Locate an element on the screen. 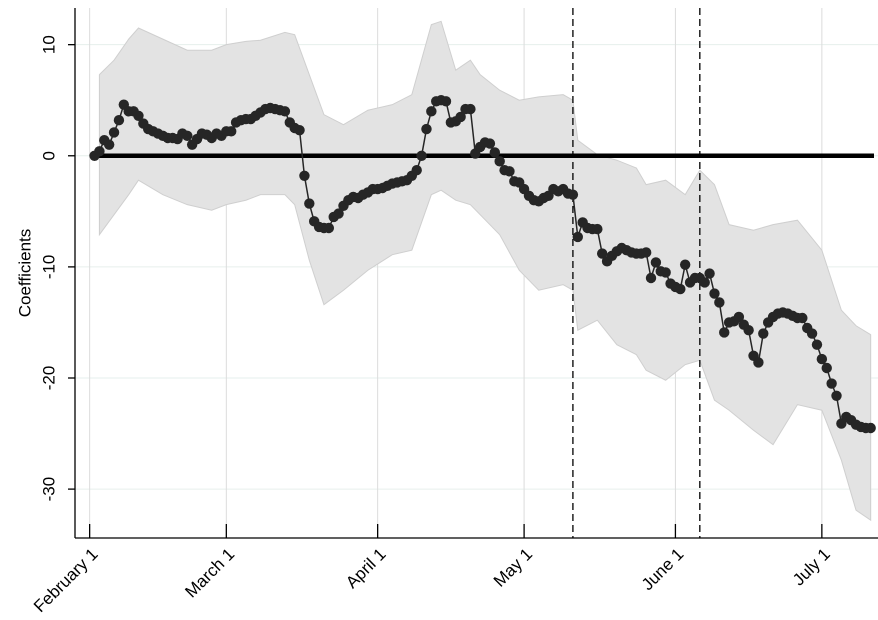 The width and height of the screenshot is (878, 620). y-tick-label: -10 is located at coordinates (48, 267).